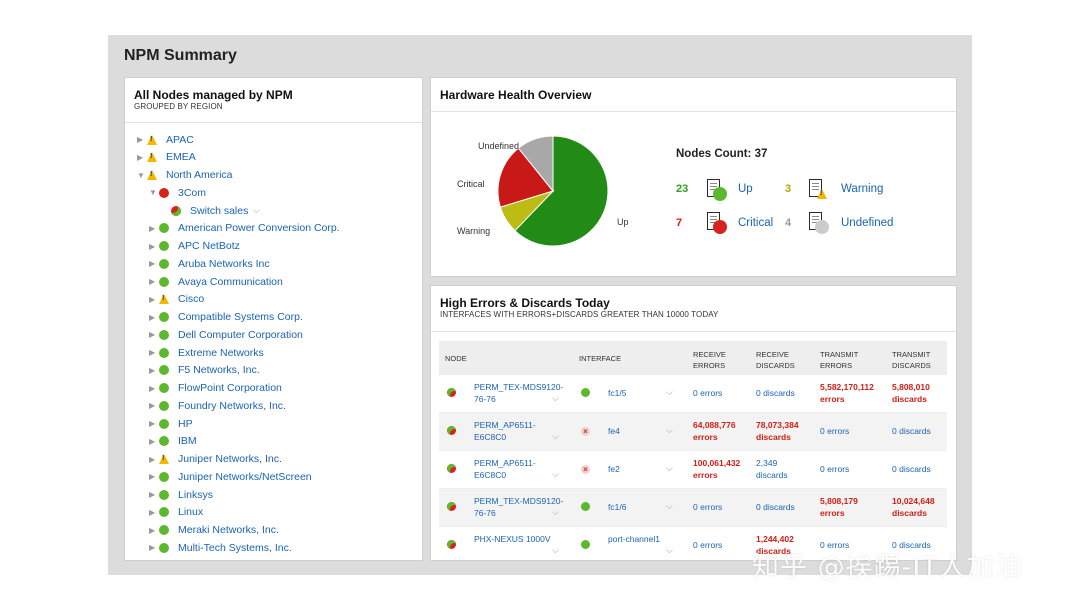  What do you see at coordinates (230, 476) in the screenshot?
I see `tree-node: ▶ Juniper Networks/NetScreen` at bounding box center [230, 476].